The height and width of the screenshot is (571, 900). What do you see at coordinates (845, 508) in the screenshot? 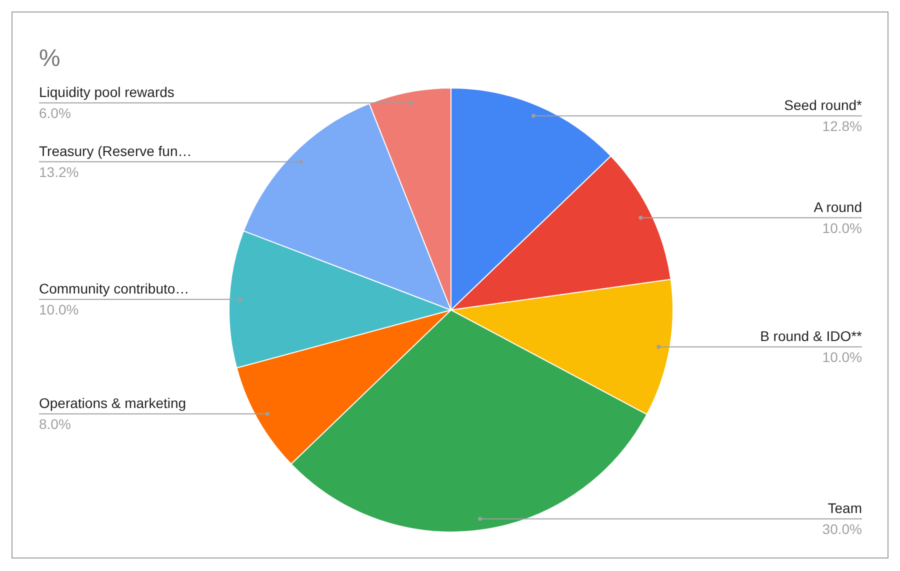
I see `slice-label: Team` at bounding box center [845, 508].